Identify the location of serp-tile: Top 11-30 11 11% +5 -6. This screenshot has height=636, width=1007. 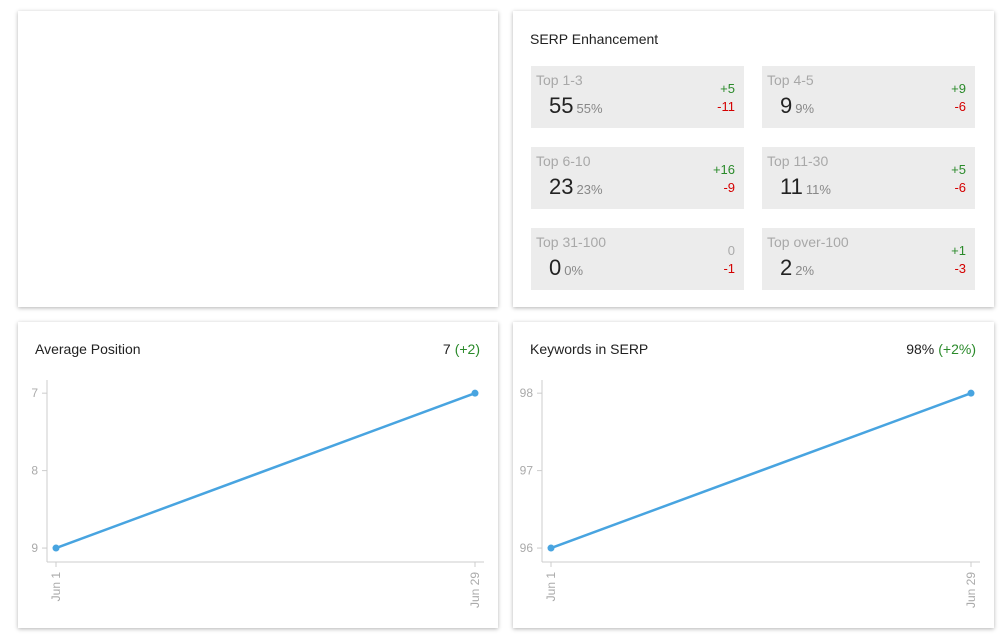
(868, 178).